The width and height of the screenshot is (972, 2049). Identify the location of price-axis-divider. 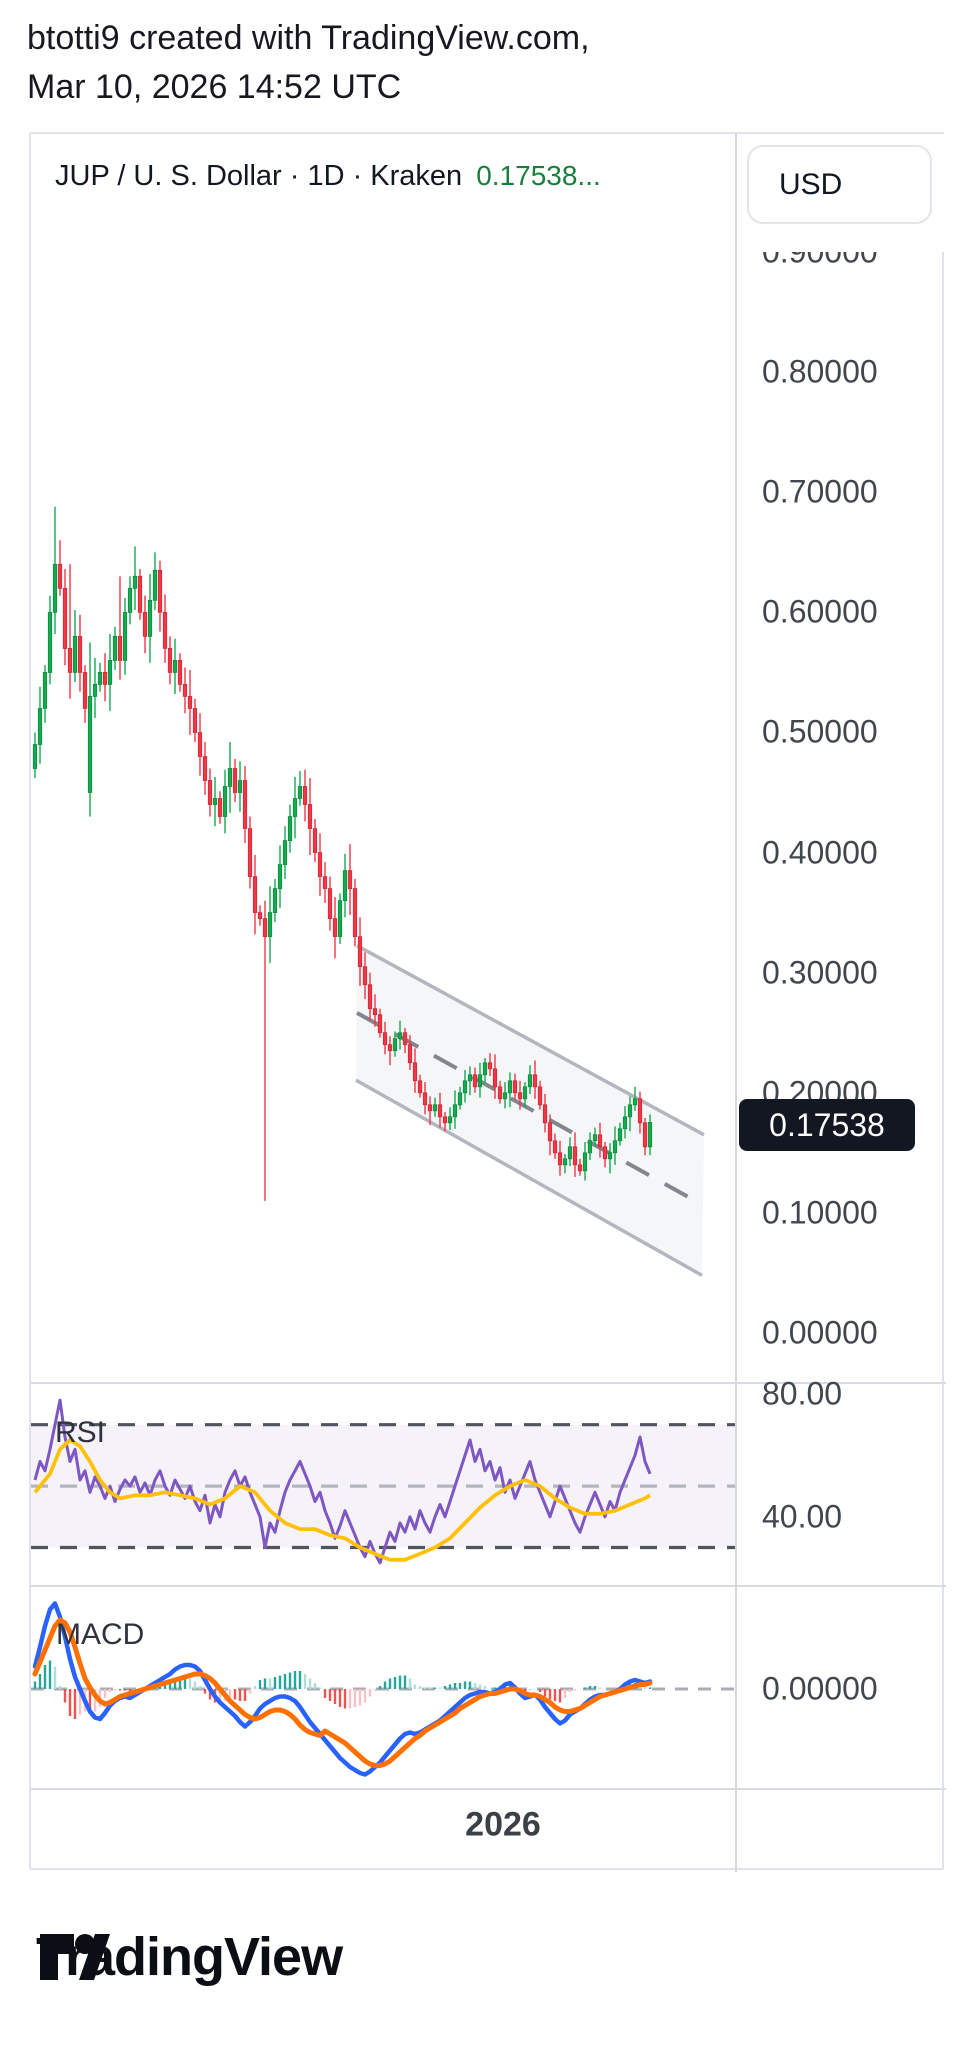
(736, 1003).